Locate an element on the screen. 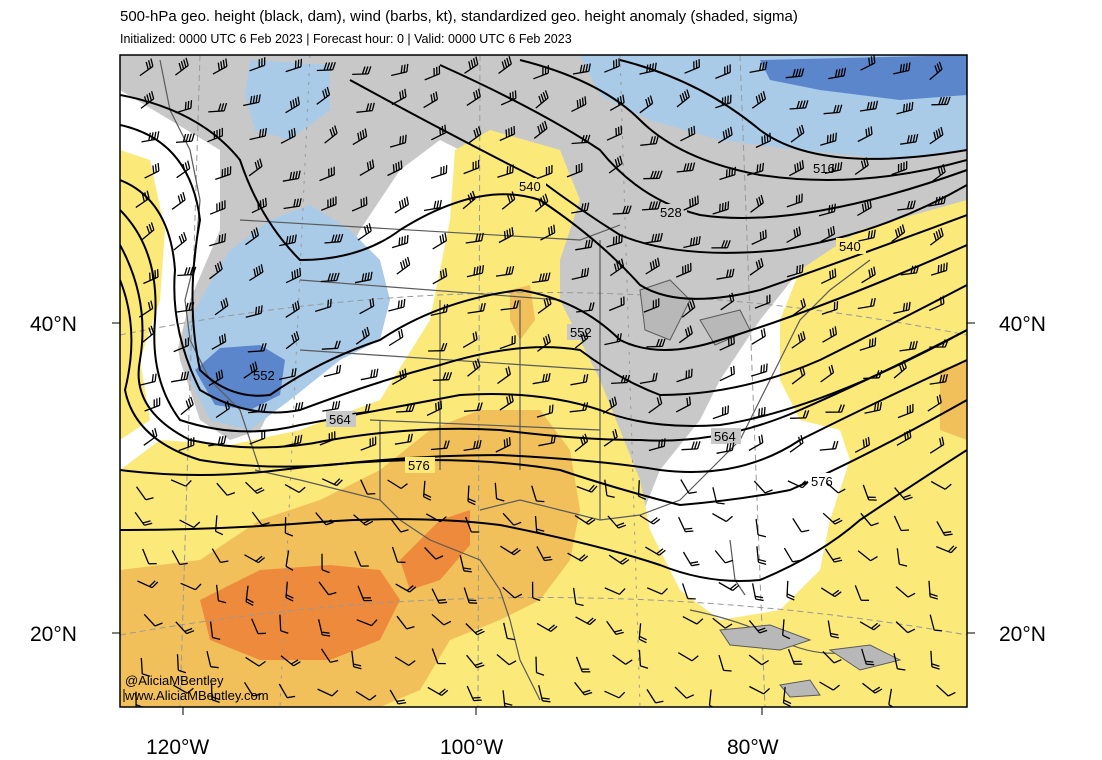  contour-label: 564 is located at coordinates (725, 436).